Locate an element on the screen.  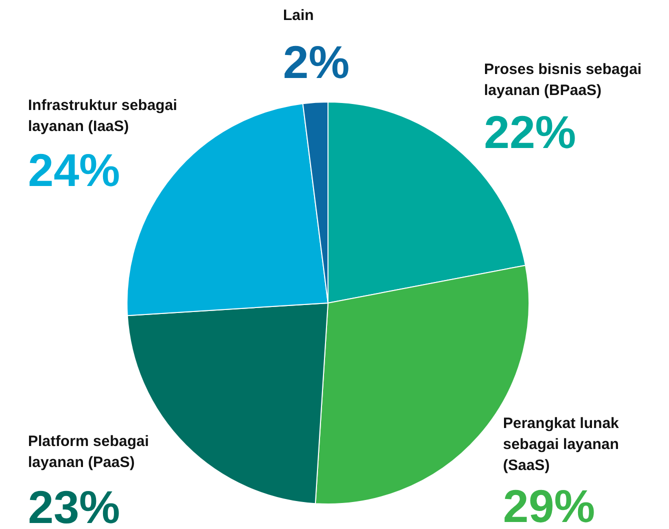
data-label: 29% is located at coordinates (549, 504).